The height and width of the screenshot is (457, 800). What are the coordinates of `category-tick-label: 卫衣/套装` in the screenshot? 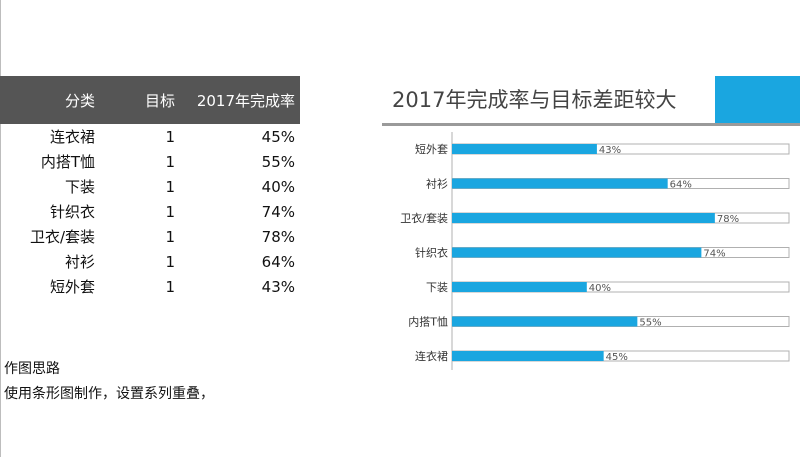 It's located at (424, 218).